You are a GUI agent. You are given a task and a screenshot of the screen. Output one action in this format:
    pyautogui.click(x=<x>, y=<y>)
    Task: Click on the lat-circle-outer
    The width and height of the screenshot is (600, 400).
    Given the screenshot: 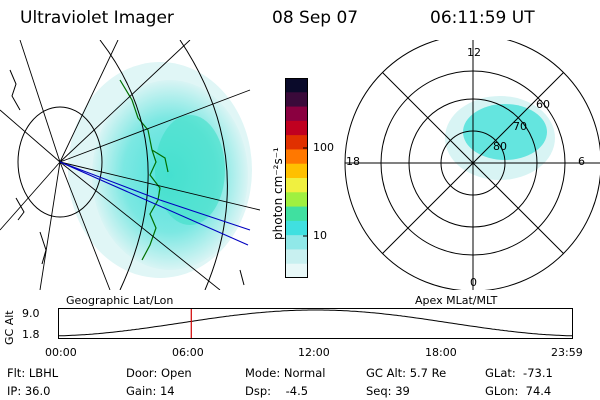 What is the action you would take?
    pyautogui.click(x=203, y=165)
    